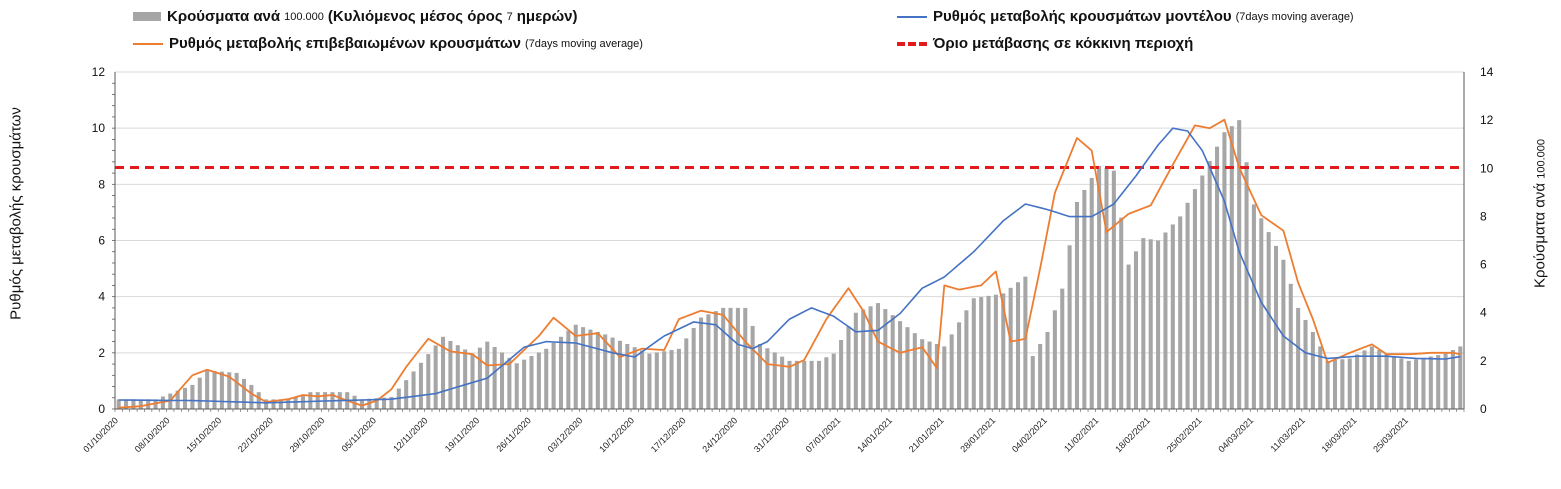  Describe the element at coordinates (1483, 313) in the screenshot. I see `y-right-tick-label: 4` at that location.